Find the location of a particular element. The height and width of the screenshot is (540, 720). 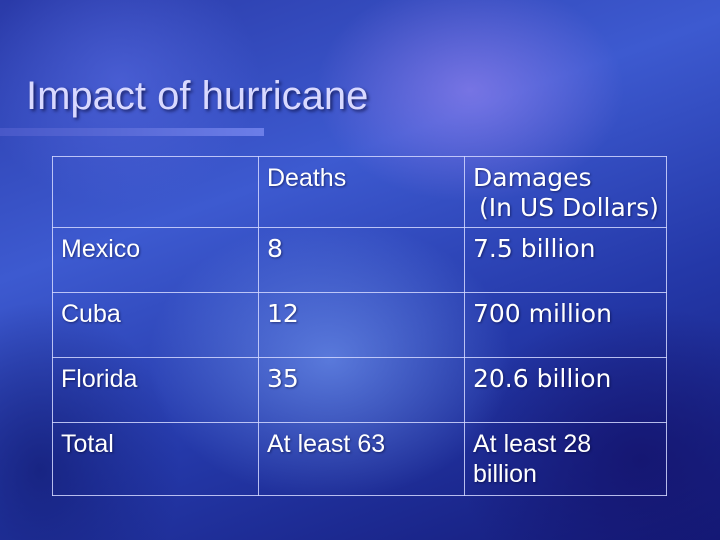

table-row: Florida 35 20.6 billion is located at coordinates (359, 390).